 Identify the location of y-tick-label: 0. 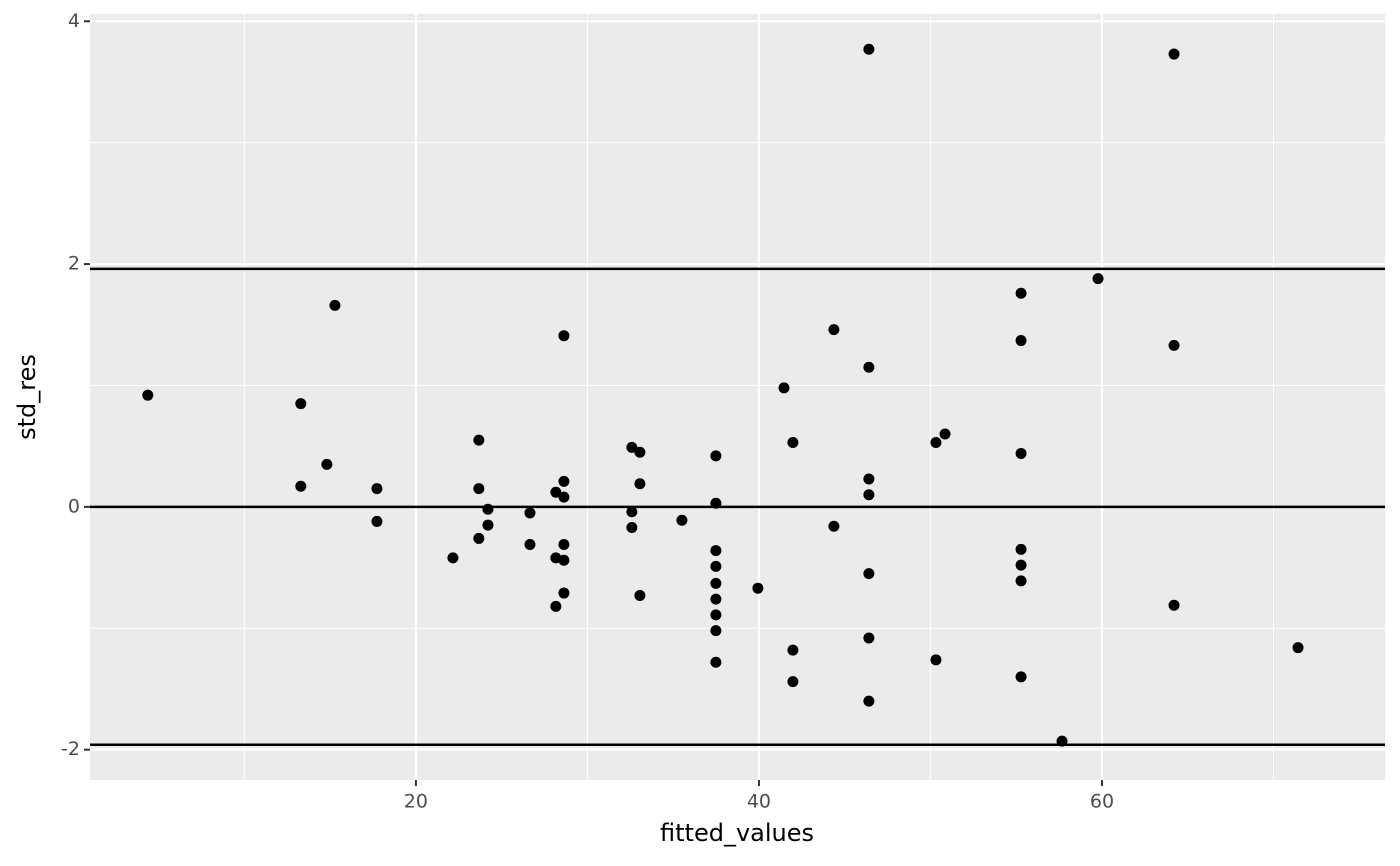
(74, 506).